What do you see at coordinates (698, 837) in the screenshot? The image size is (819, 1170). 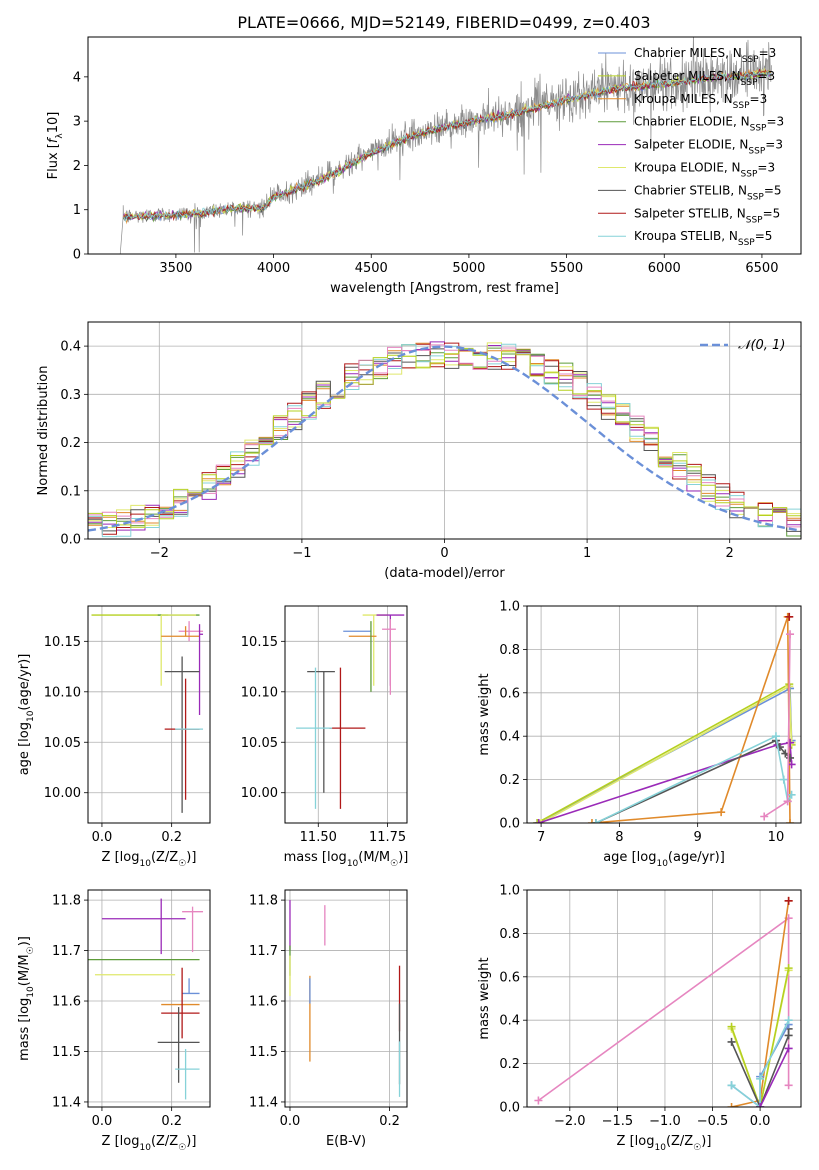 I see `x-tick-label: 9` at bounding box center [698, 837].